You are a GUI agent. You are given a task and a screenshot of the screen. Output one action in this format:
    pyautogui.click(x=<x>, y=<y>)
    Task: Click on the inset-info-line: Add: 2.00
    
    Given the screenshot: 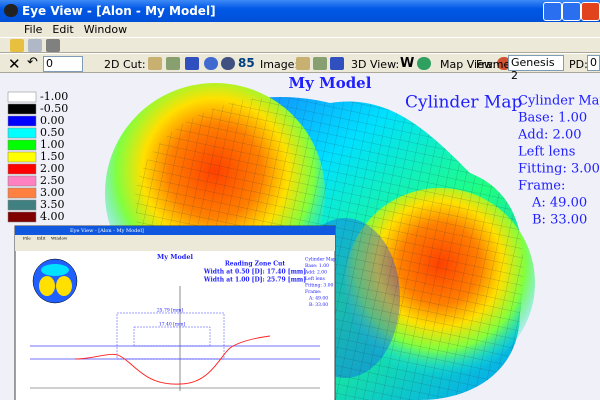 What is the action you would take?
    pyautogui.click(x=315, y=273)
    